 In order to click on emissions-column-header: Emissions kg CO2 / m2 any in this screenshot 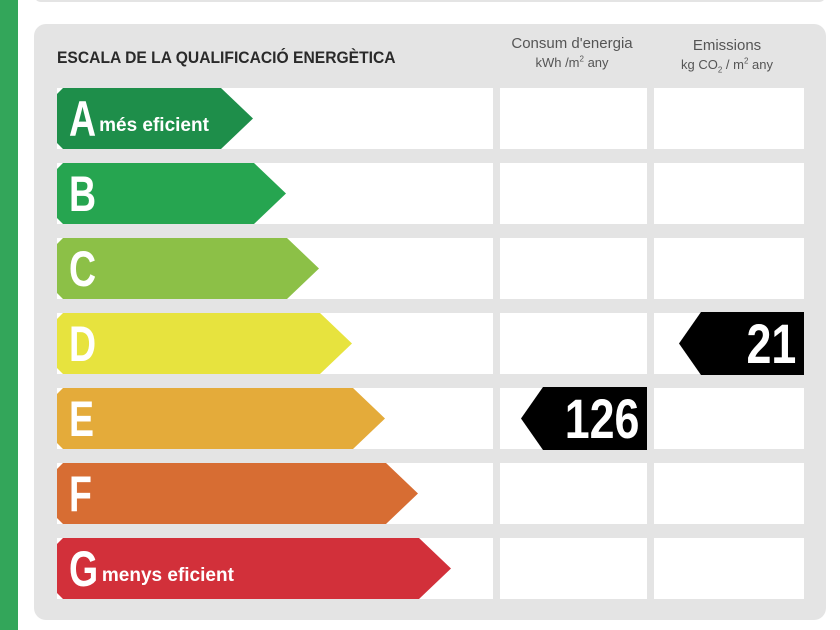, I will do `click(727, 56)`.